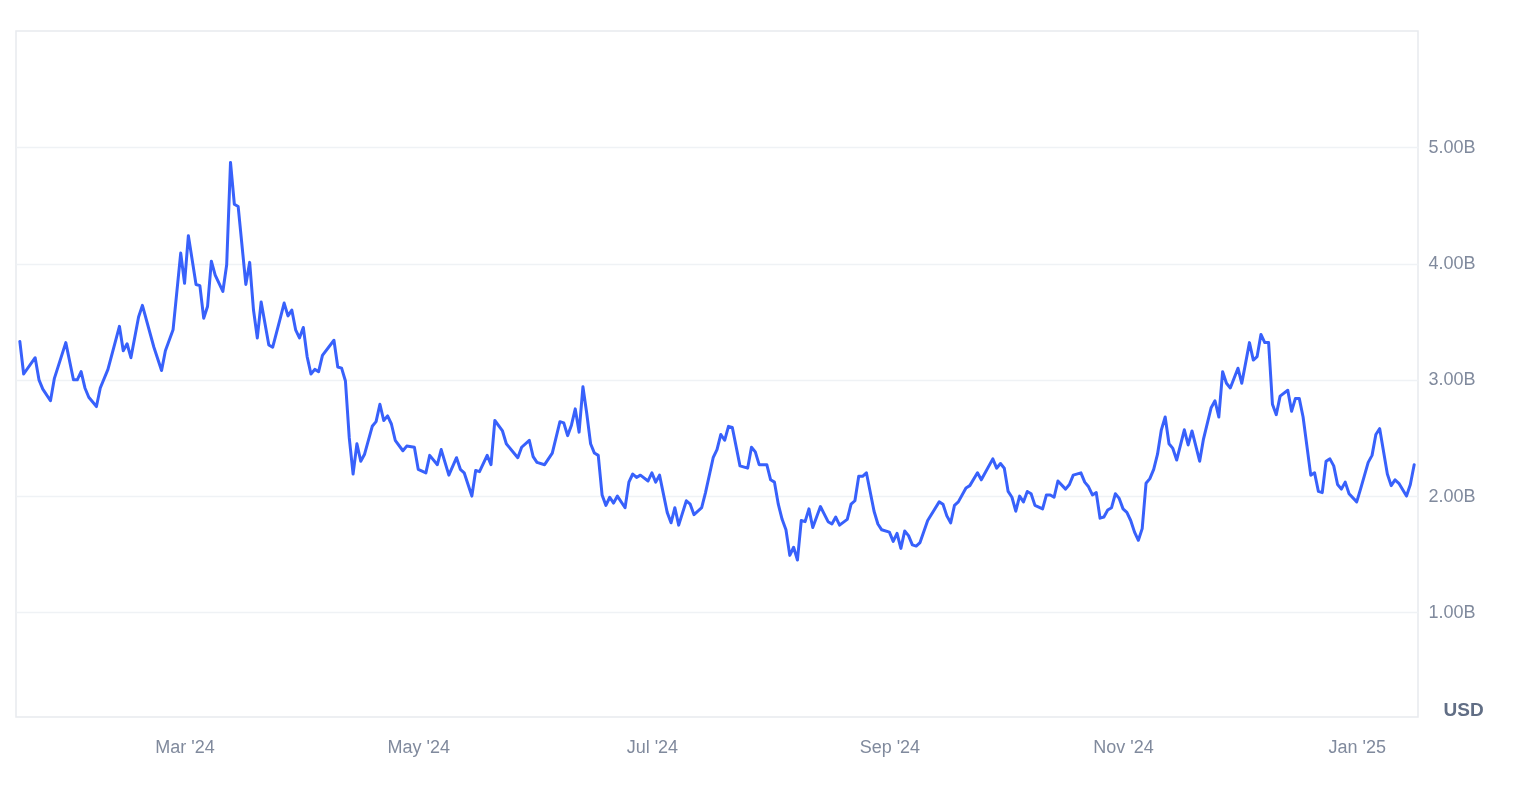 The image size is (1528, 790). What do you see at coordinates (1452, 146) in the screenshot?
I see `y-tick-label: 5.00B` at bounding box center [1452, 146].